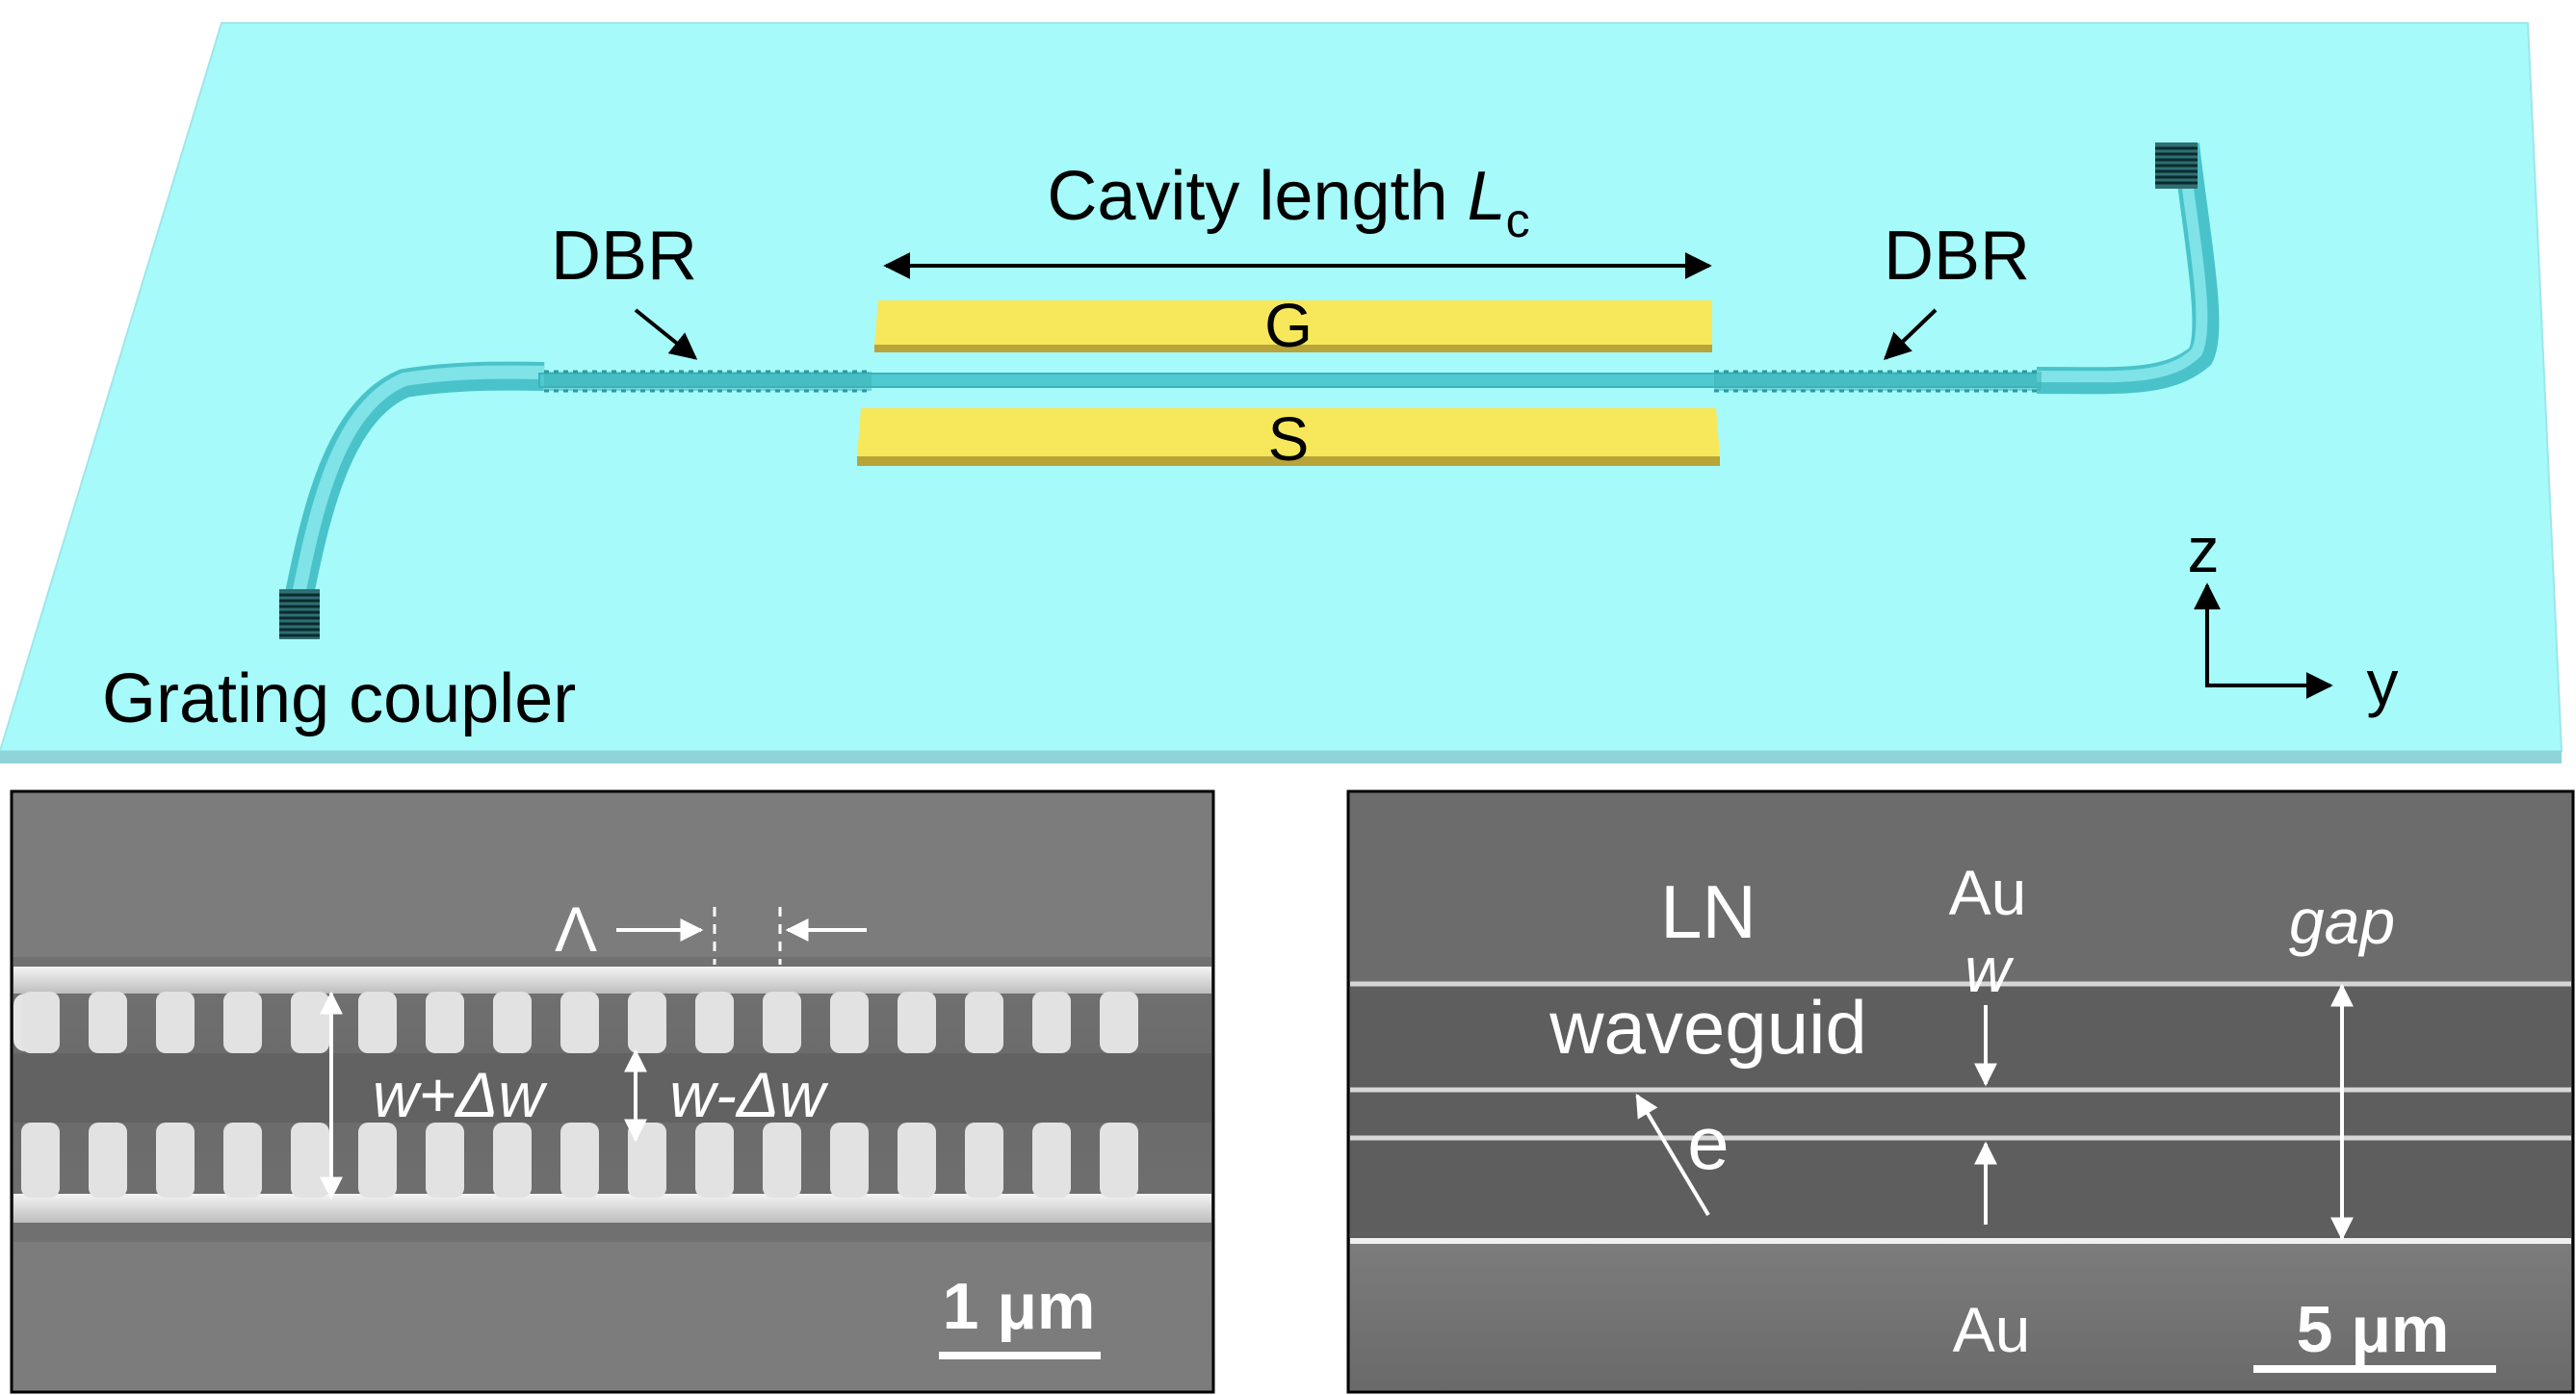 This screenshot has height=1395, width=2576. I want to click on w-label: w, so click(1990, 970).